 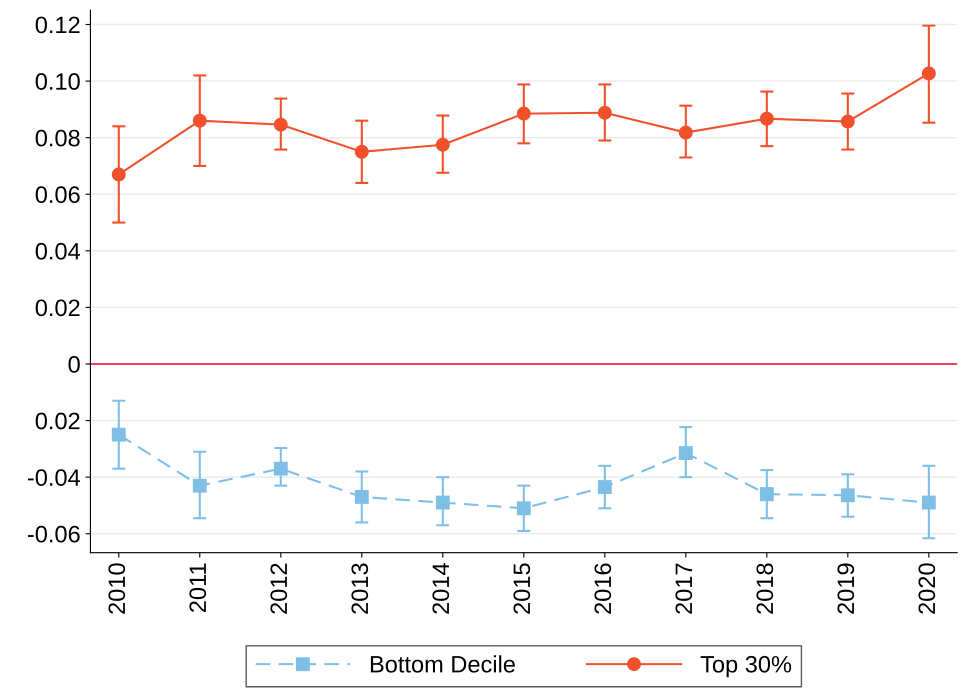 I want to click on y-tick-label: 0.08, so click(x=58, y=138).